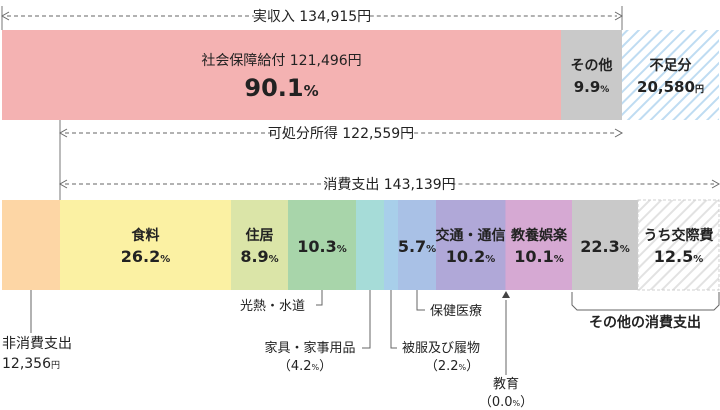 The image size is (720, 410). I want to click on consumption-label-transport: 交通・通信, so click(471, 235).